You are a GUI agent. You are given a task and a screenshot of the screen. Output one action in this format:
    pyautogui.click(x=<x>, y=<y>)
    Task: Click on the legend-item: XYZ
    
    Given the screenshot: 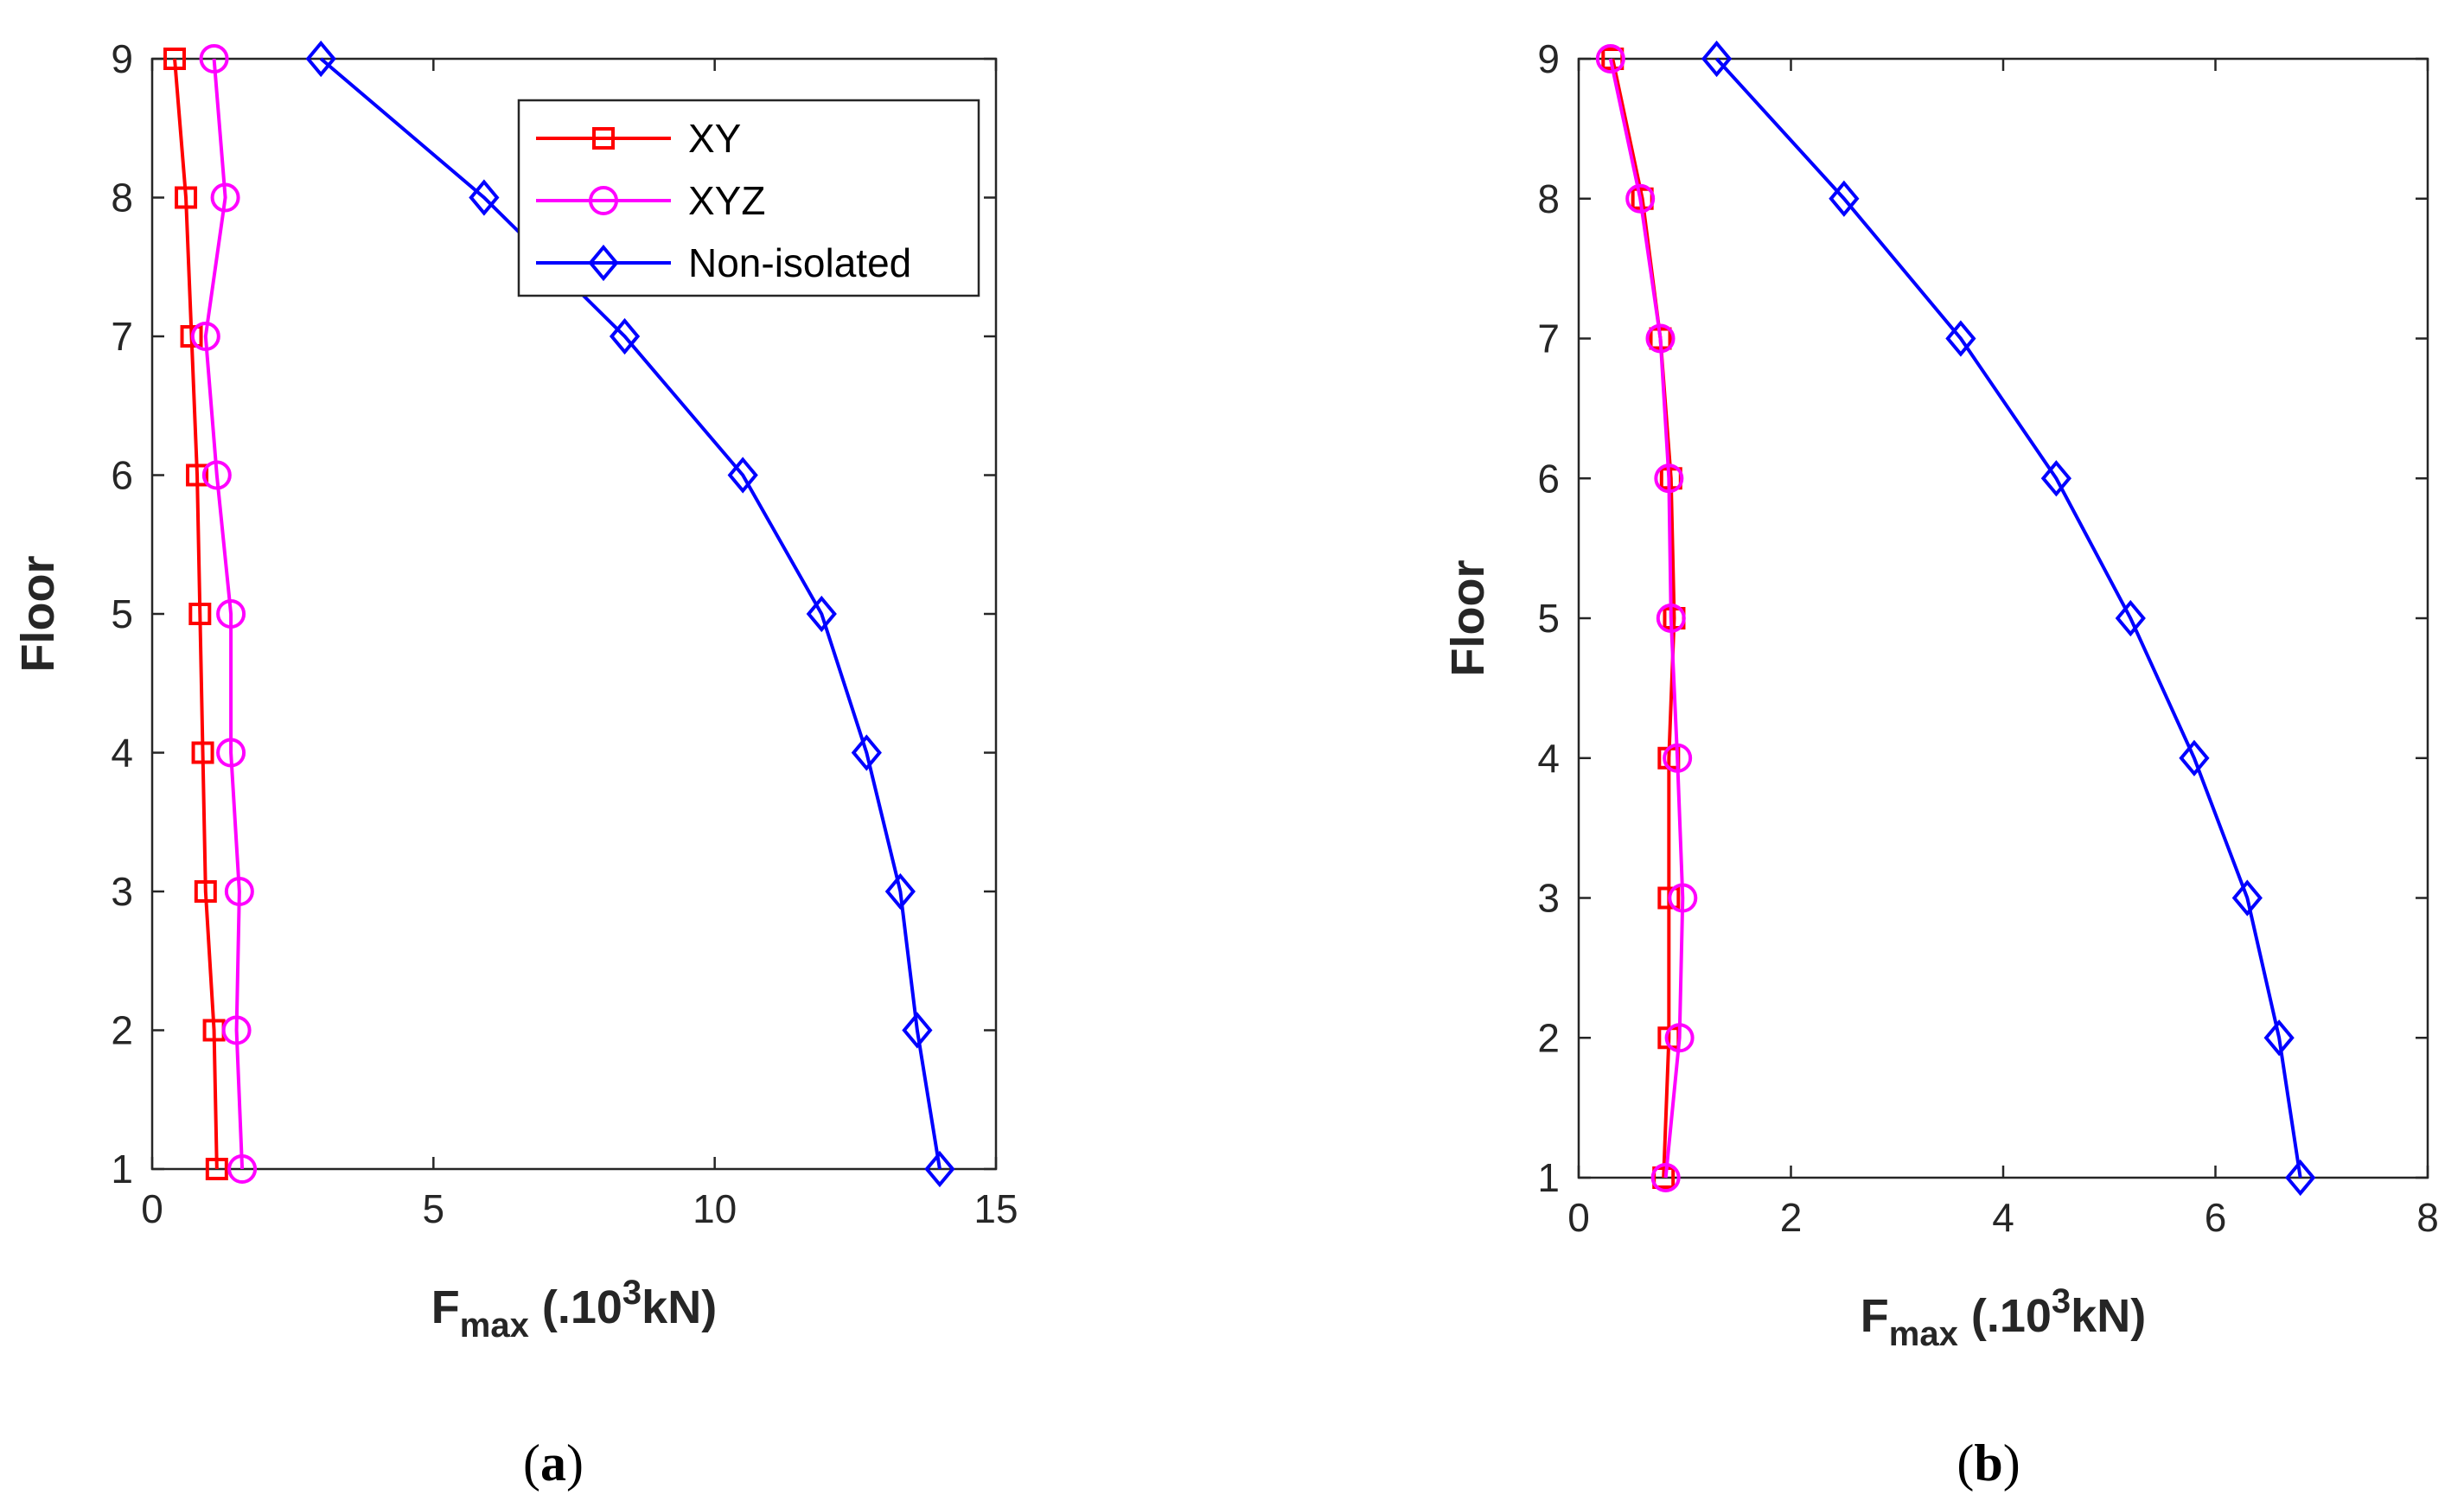 What is the action you would take?
    pyautogui.click(x=650, y=200)
    